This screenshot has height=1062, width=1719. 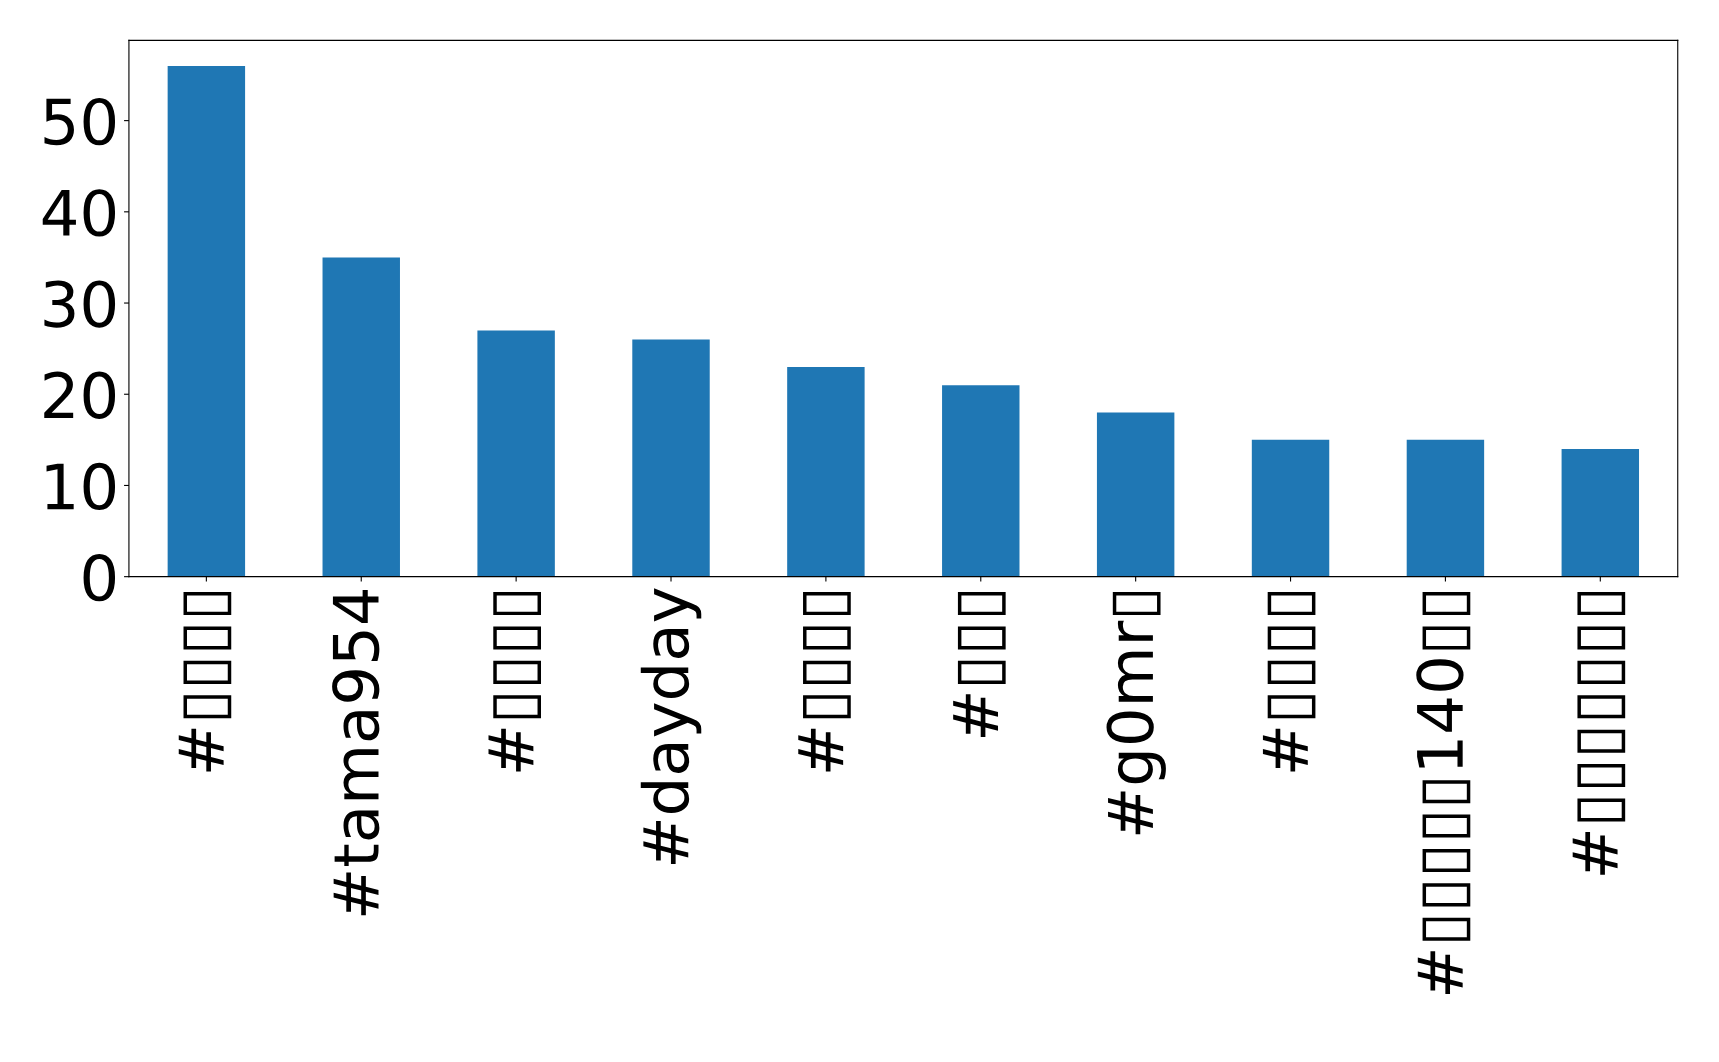 What do you see at coordinates (80, 304) in the screenshot?
I see `y-tick-label: 30` at bounding box center [80, 304].